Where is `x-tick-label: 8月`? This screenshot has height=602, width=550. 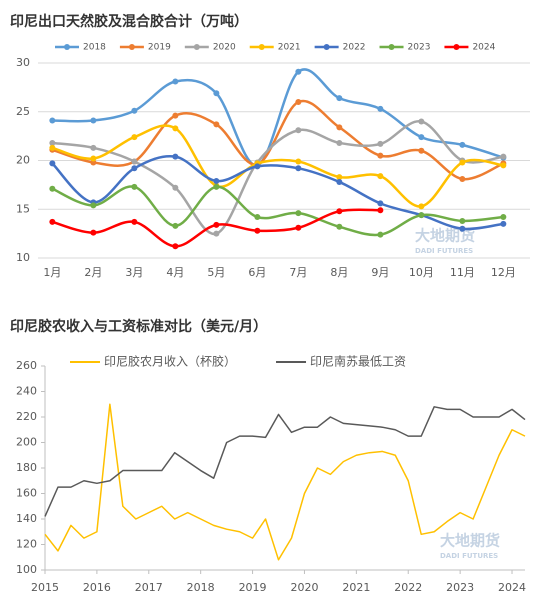
x-tick-label: 8月 is located at coordinates (339, 272).